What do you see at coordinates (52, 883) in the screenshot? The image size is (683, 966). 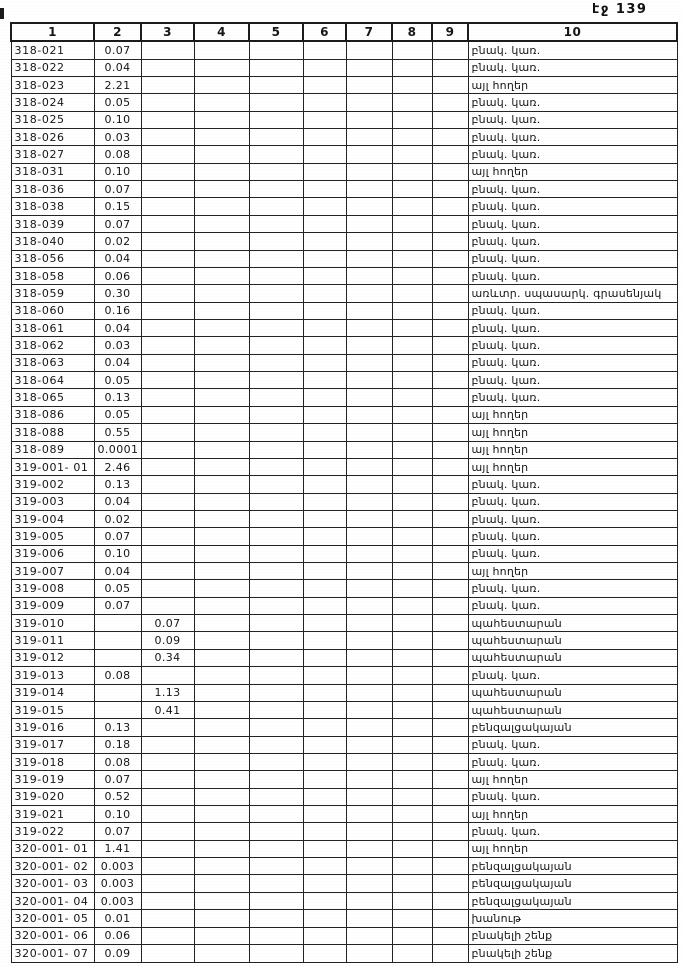 I see `parcel-code-cell: 320-001- 03` at bounding box center [52, 883].